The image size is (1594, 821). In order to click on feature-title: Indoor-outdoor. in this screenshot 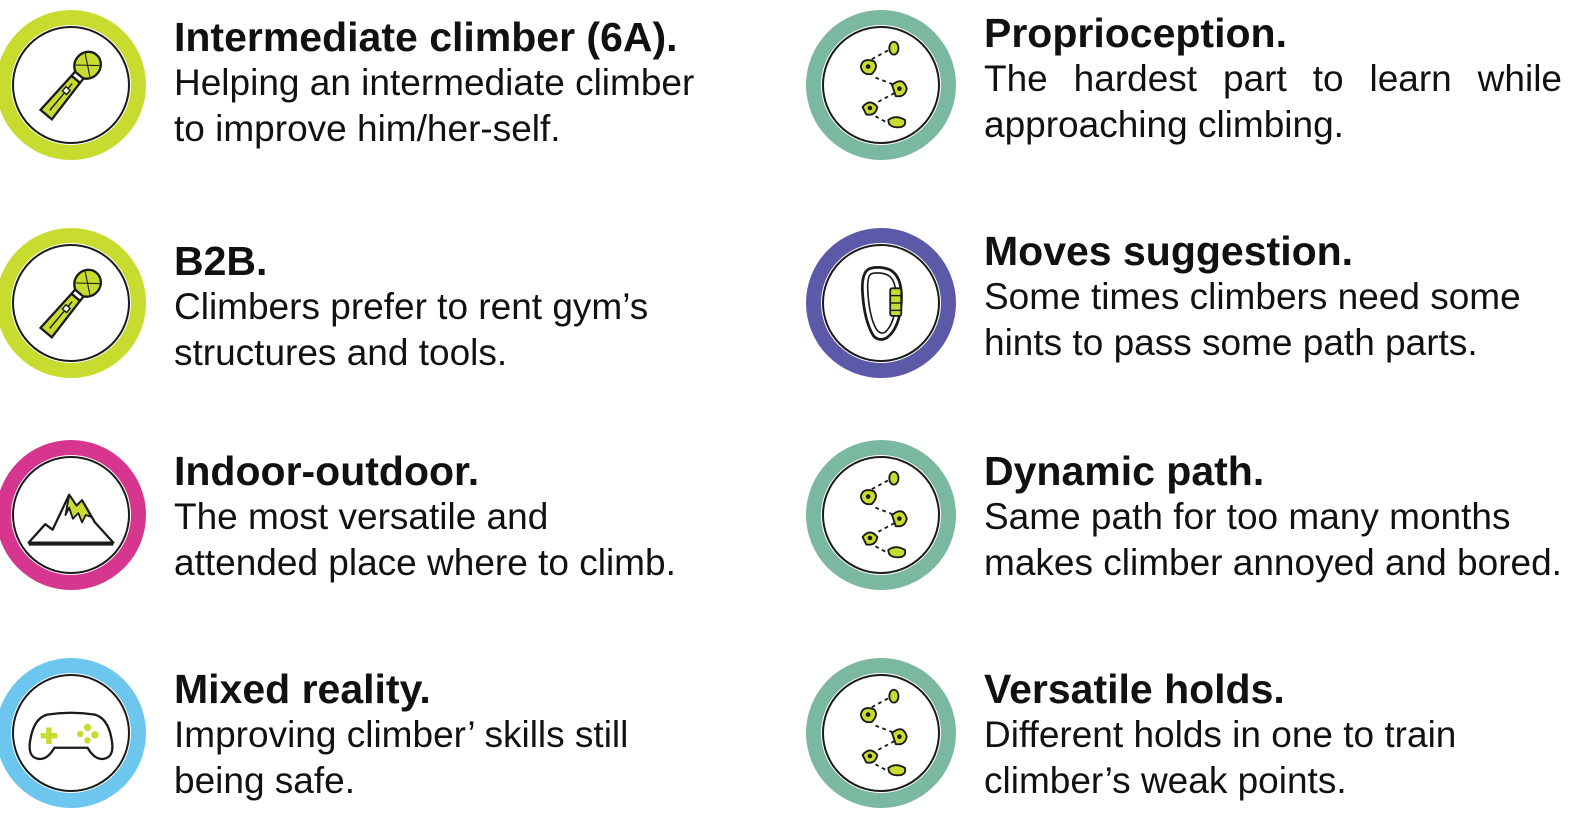, I will do `click(327, 471)`.